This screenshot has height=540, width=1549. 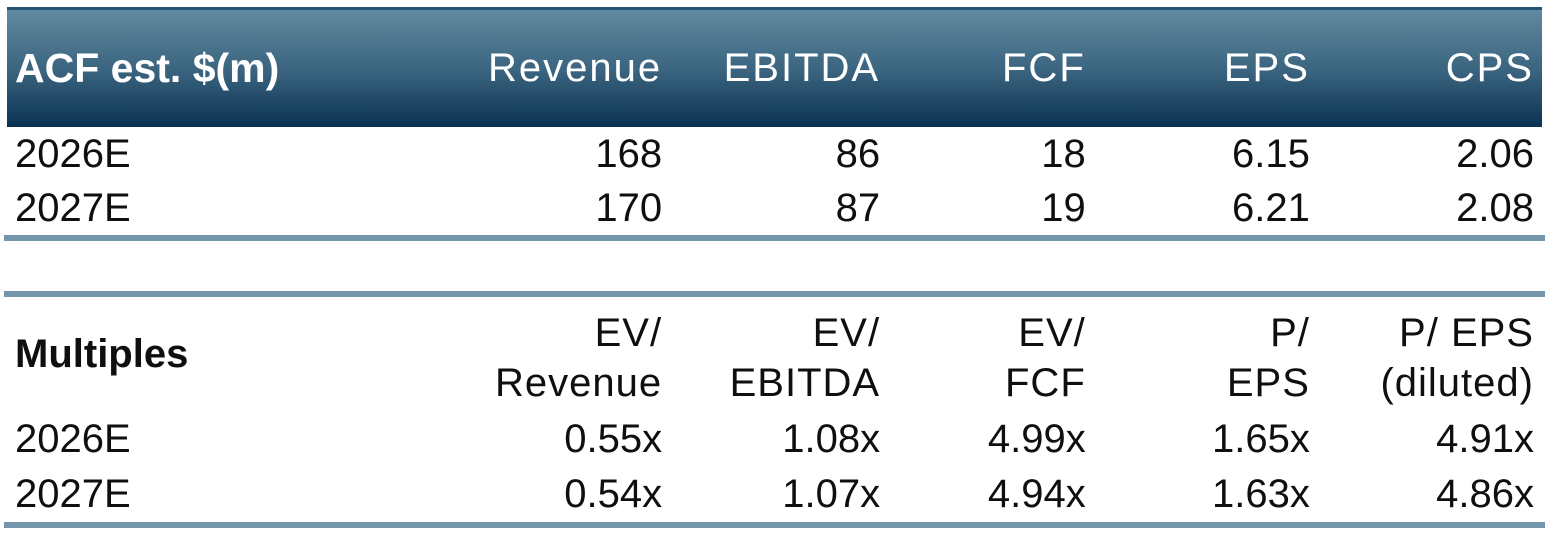 I want to click on column-header-eps: EPS, so click(x=1266, y=68).